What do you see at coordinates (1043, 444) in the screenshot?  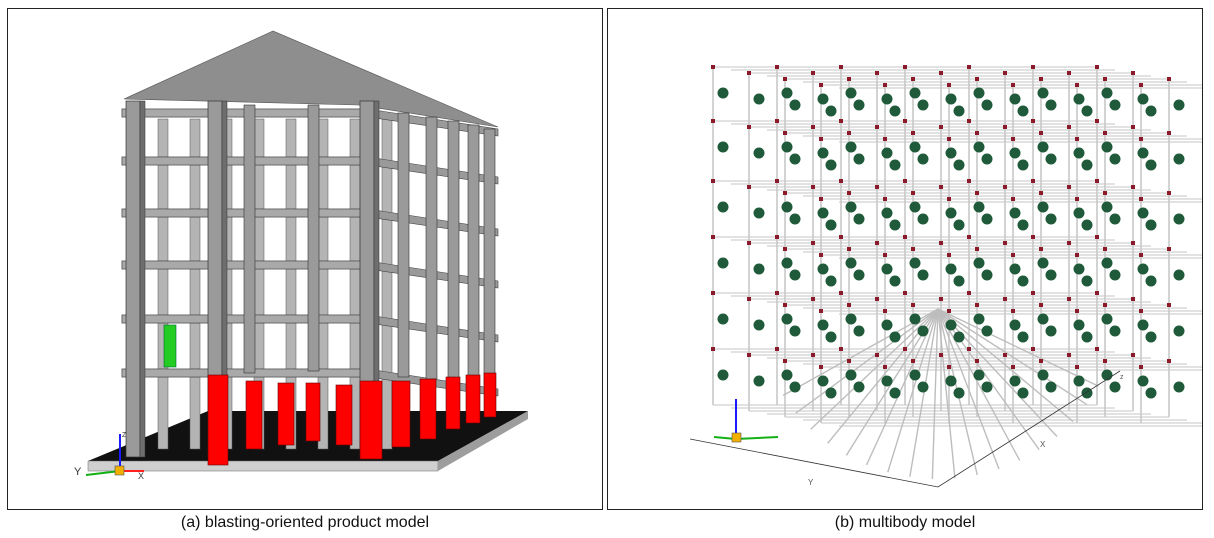 I see `dimension-label-x: X` at bounding box center [1043, 444].